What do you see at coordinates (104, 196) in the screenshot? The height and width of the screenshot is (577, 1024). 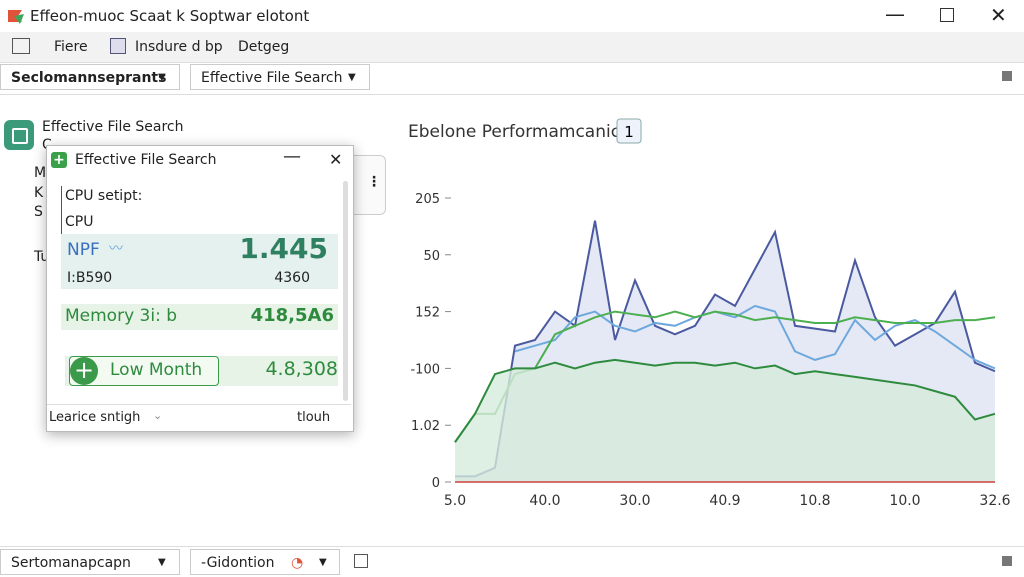 I see `section: CPU setipt:` at bounding box center [104, 196].